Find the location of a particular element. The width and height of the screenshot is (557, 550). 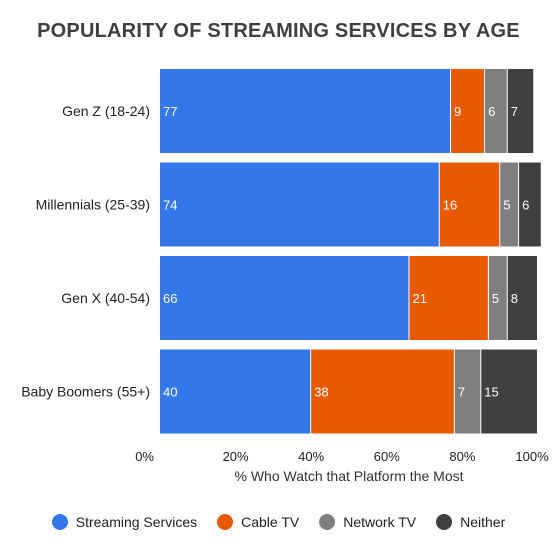

x-tick-label: 0% is located at coordinates (144, 456).